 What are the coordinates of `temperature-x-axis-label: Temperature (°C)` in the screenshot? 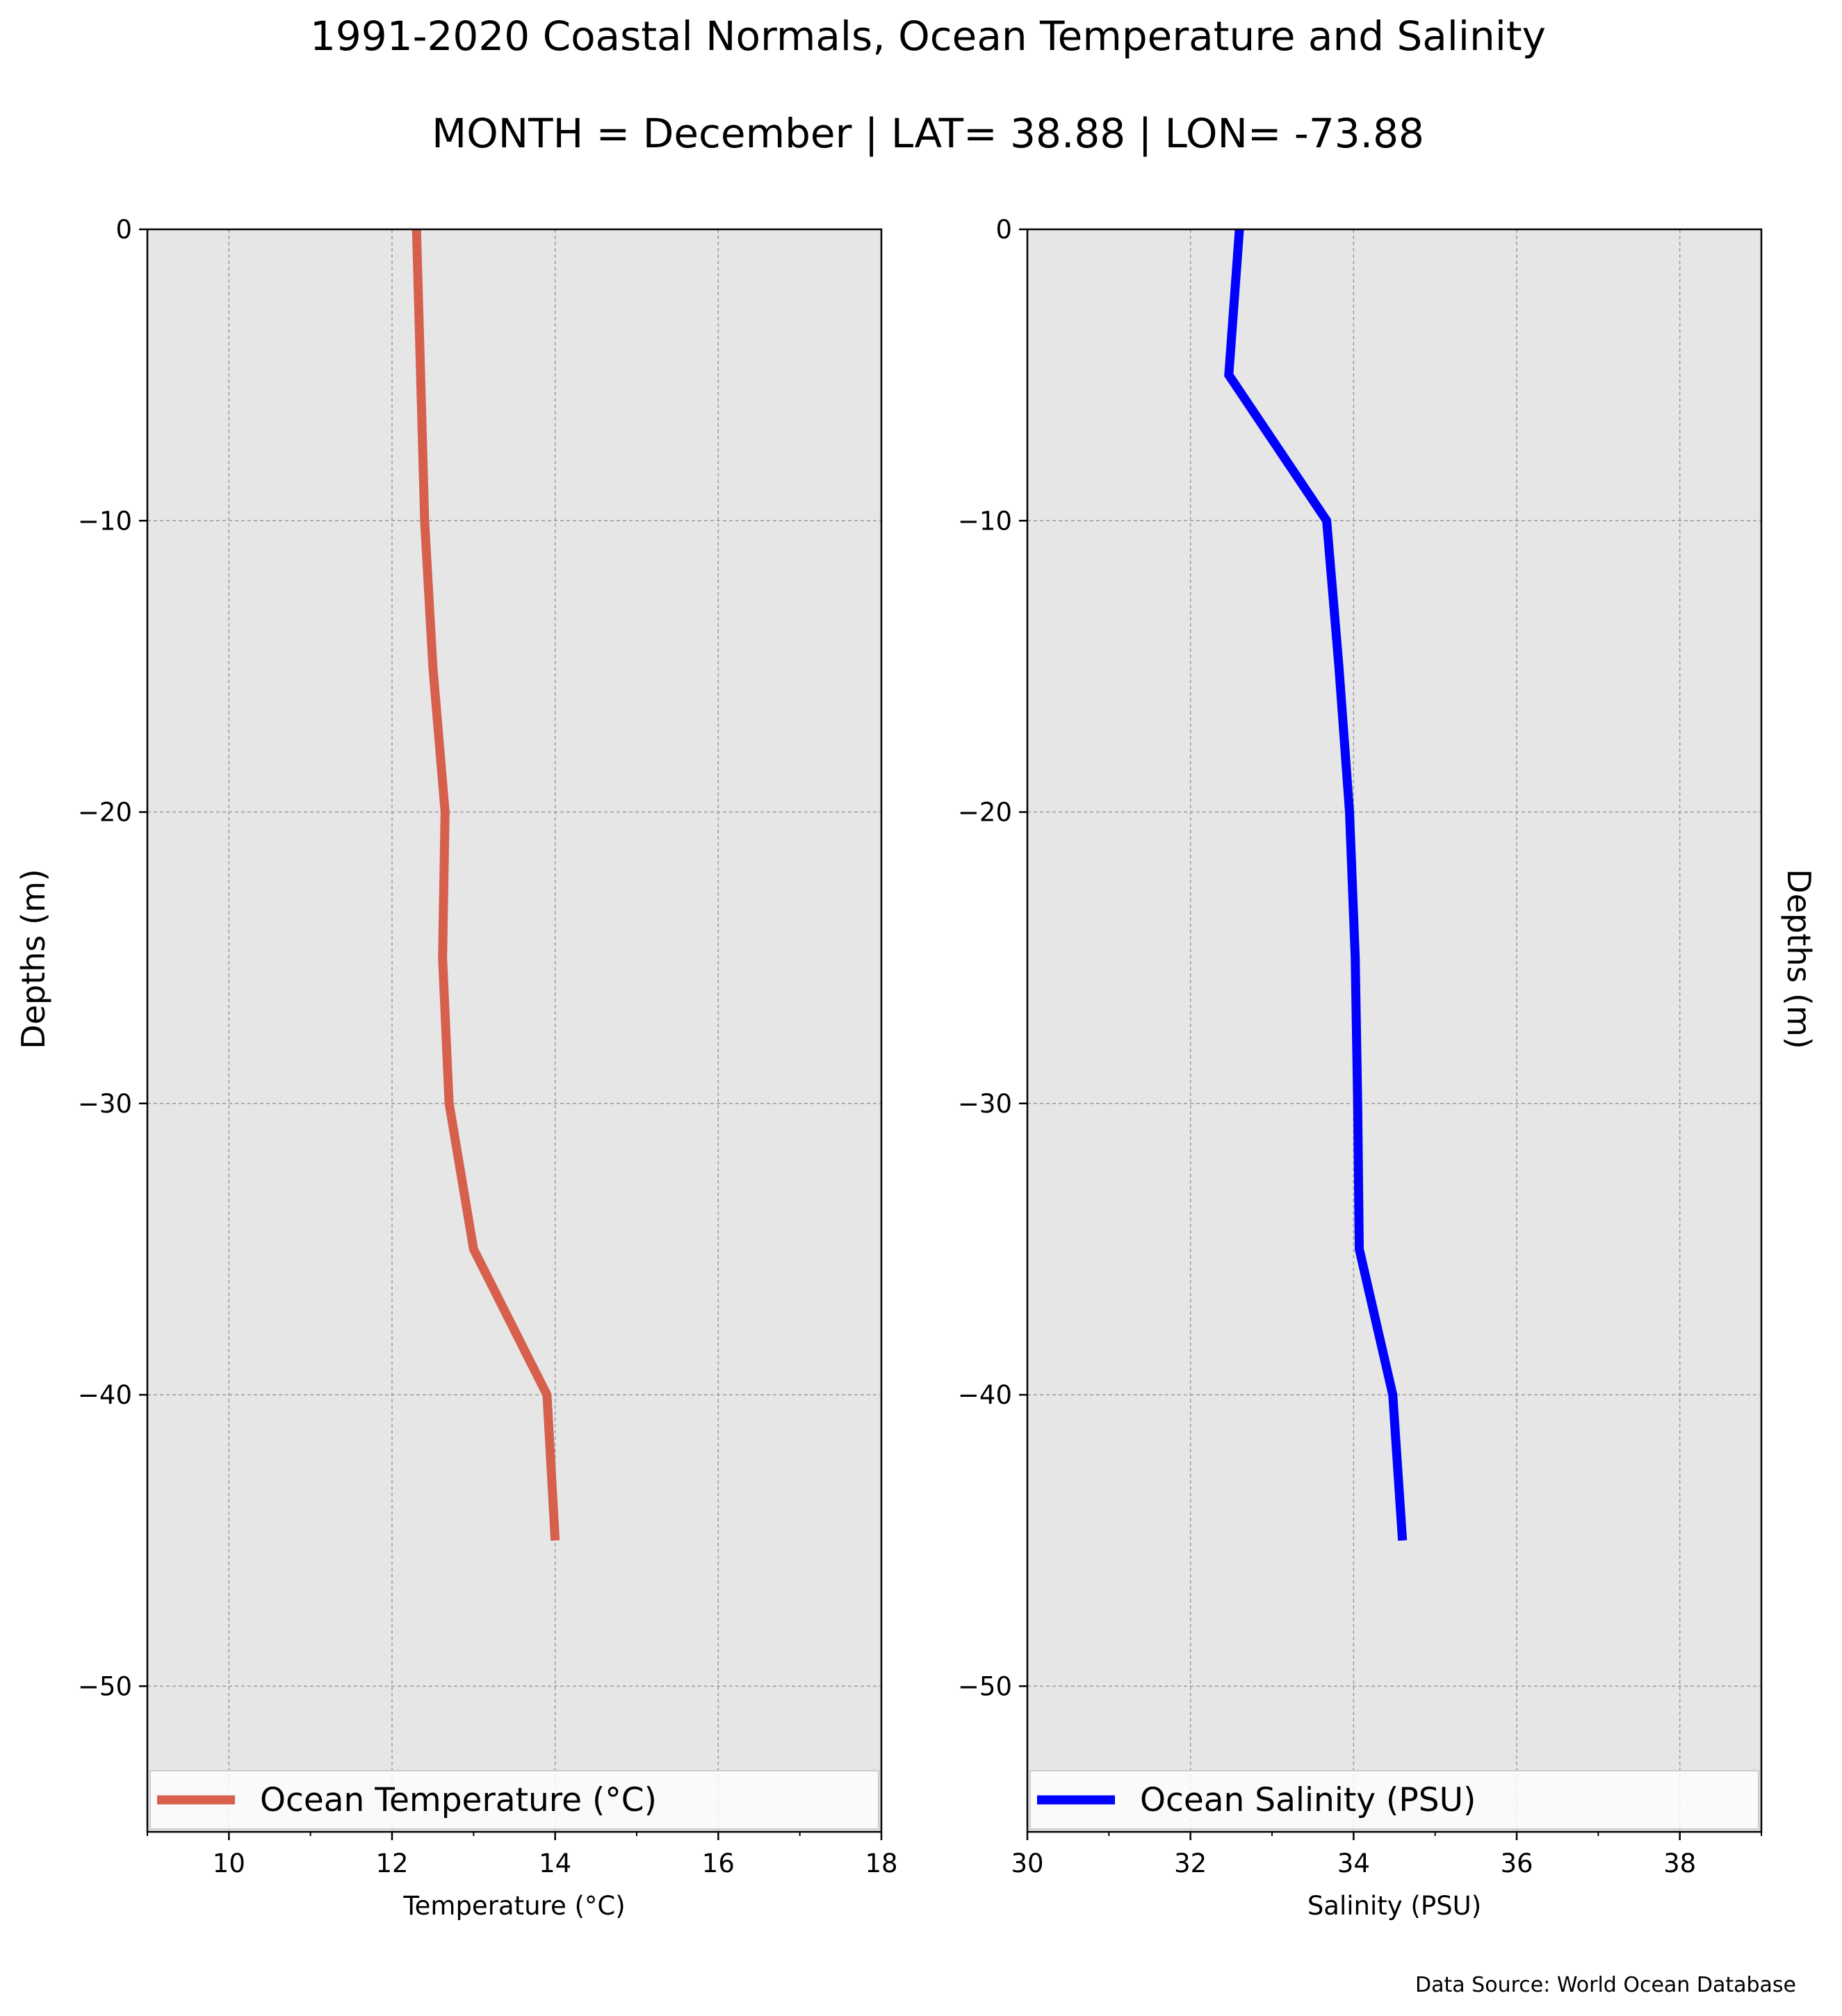 It's located at (513, 1906).